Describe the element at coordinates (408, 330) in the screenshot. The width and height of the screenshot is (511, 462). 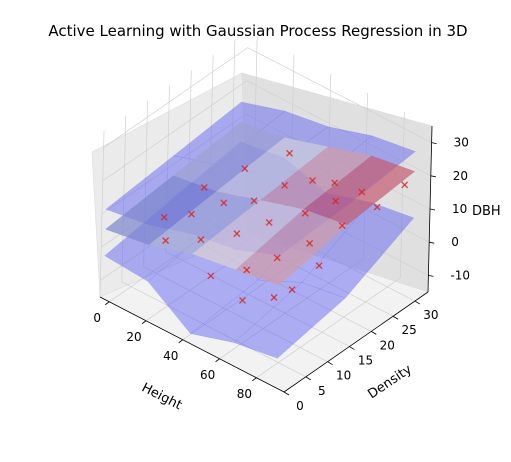
I see `y-tick-label: 25` at that location.